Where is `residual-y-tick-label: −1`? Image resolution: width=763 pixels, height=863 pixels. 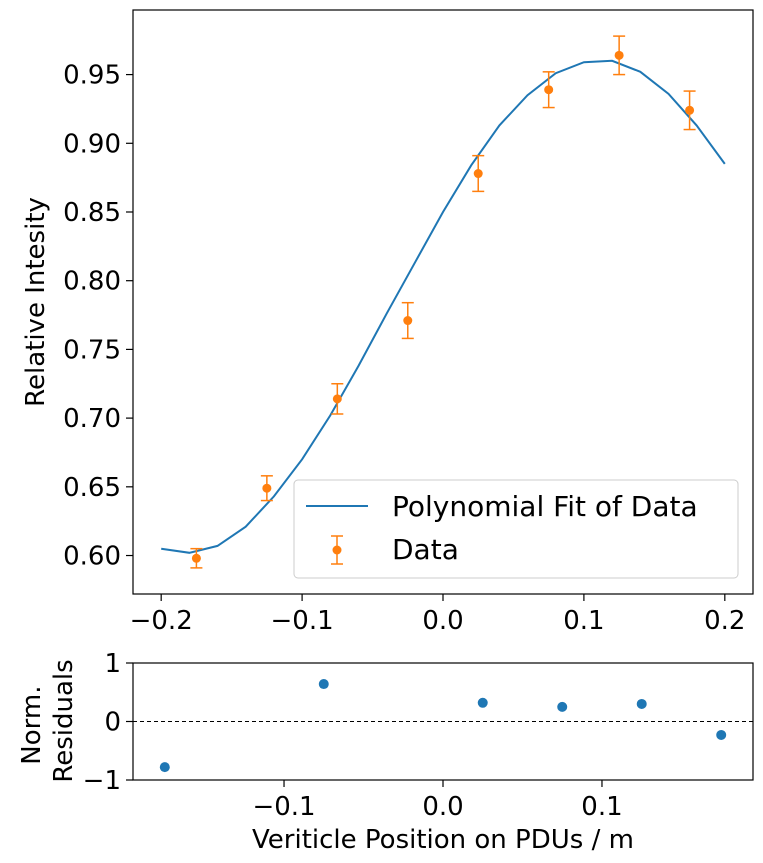
residual-y-tick-label: −1 is located at coordinates (102, 781).